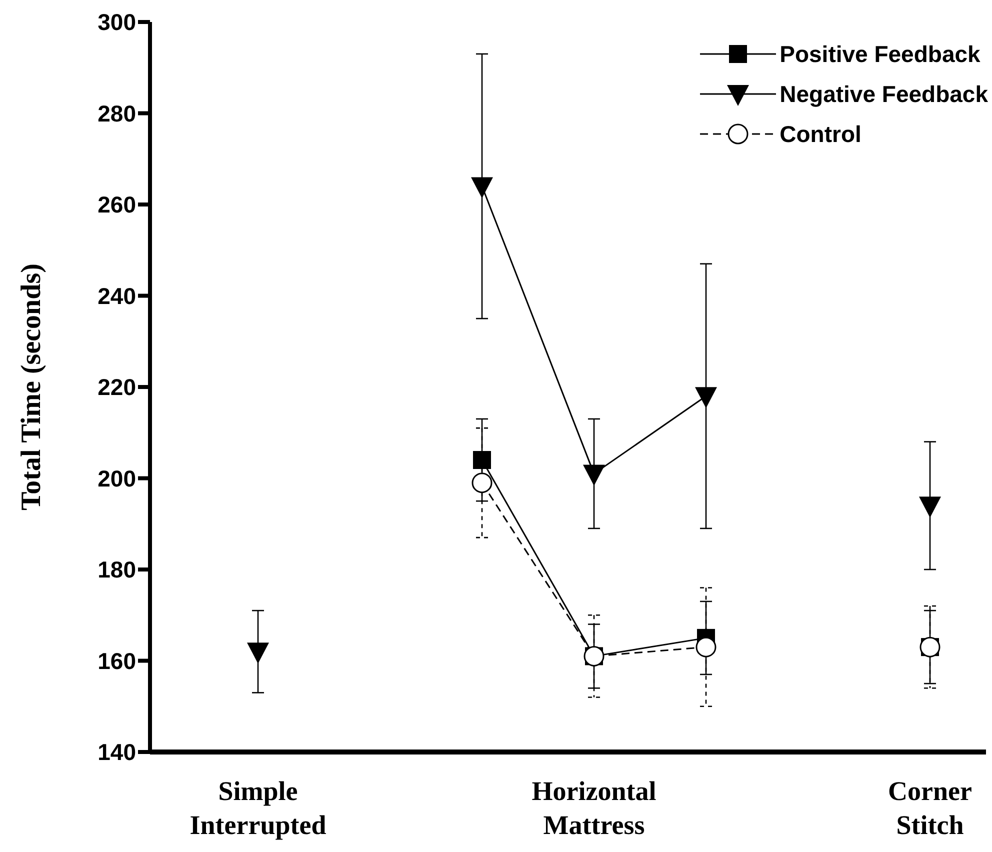 The image size is (992, 852). What do you see at coordinates (880, 54) in the screenshot?
I see `legend-label: Positive Feedback` at bounding box center [880, 54].